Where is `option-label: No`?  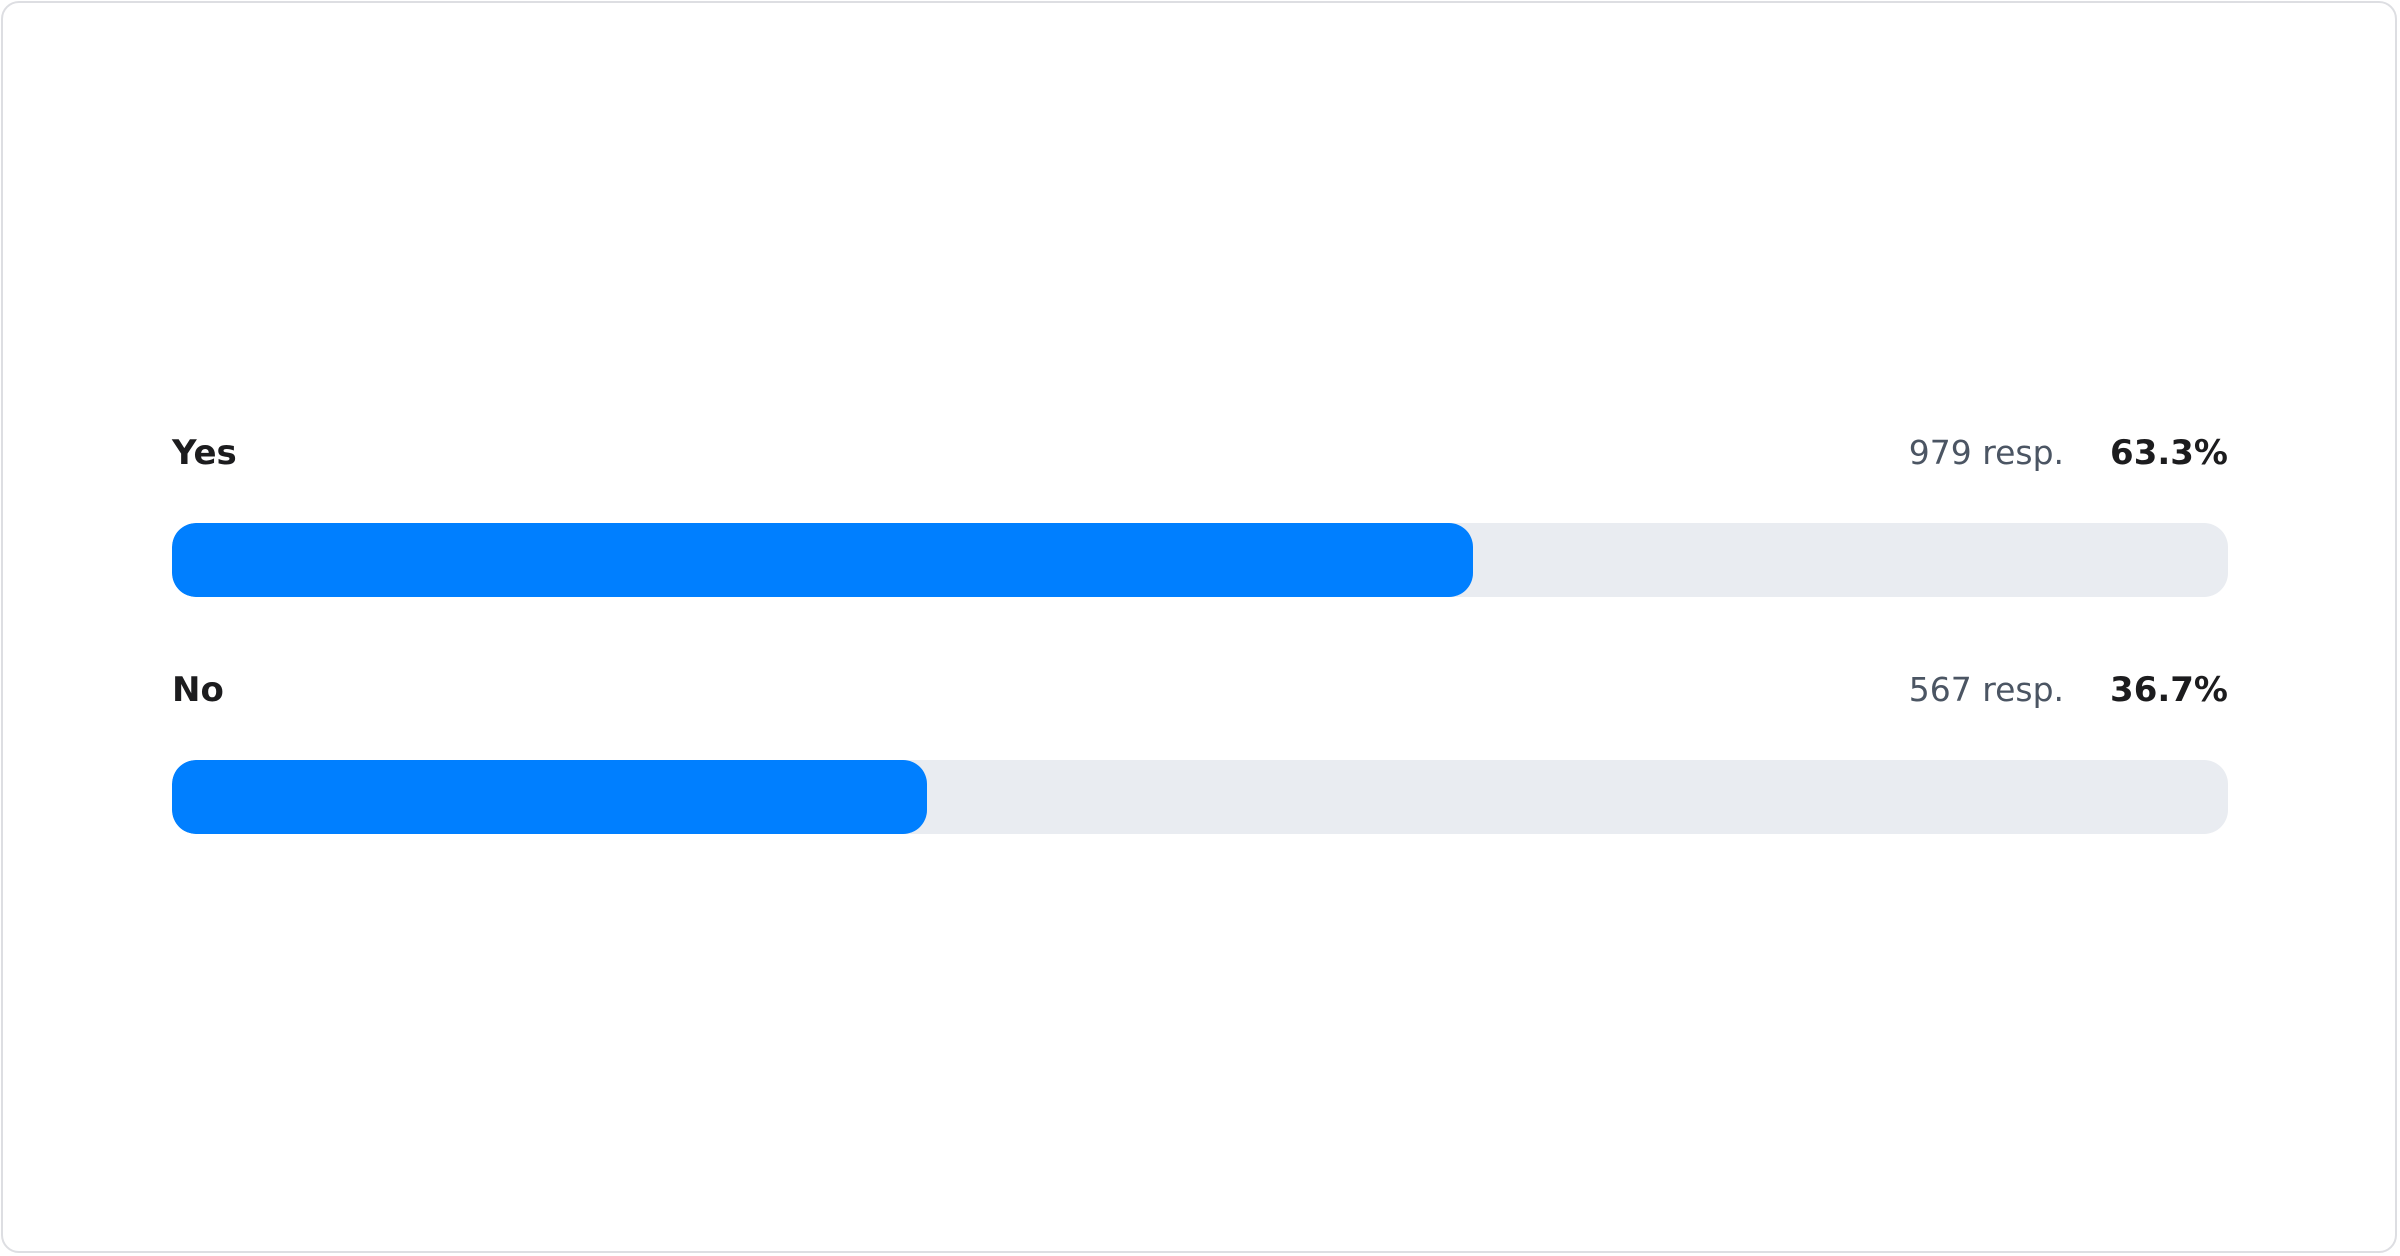 option-label: No is located at coordinates (198, 690).